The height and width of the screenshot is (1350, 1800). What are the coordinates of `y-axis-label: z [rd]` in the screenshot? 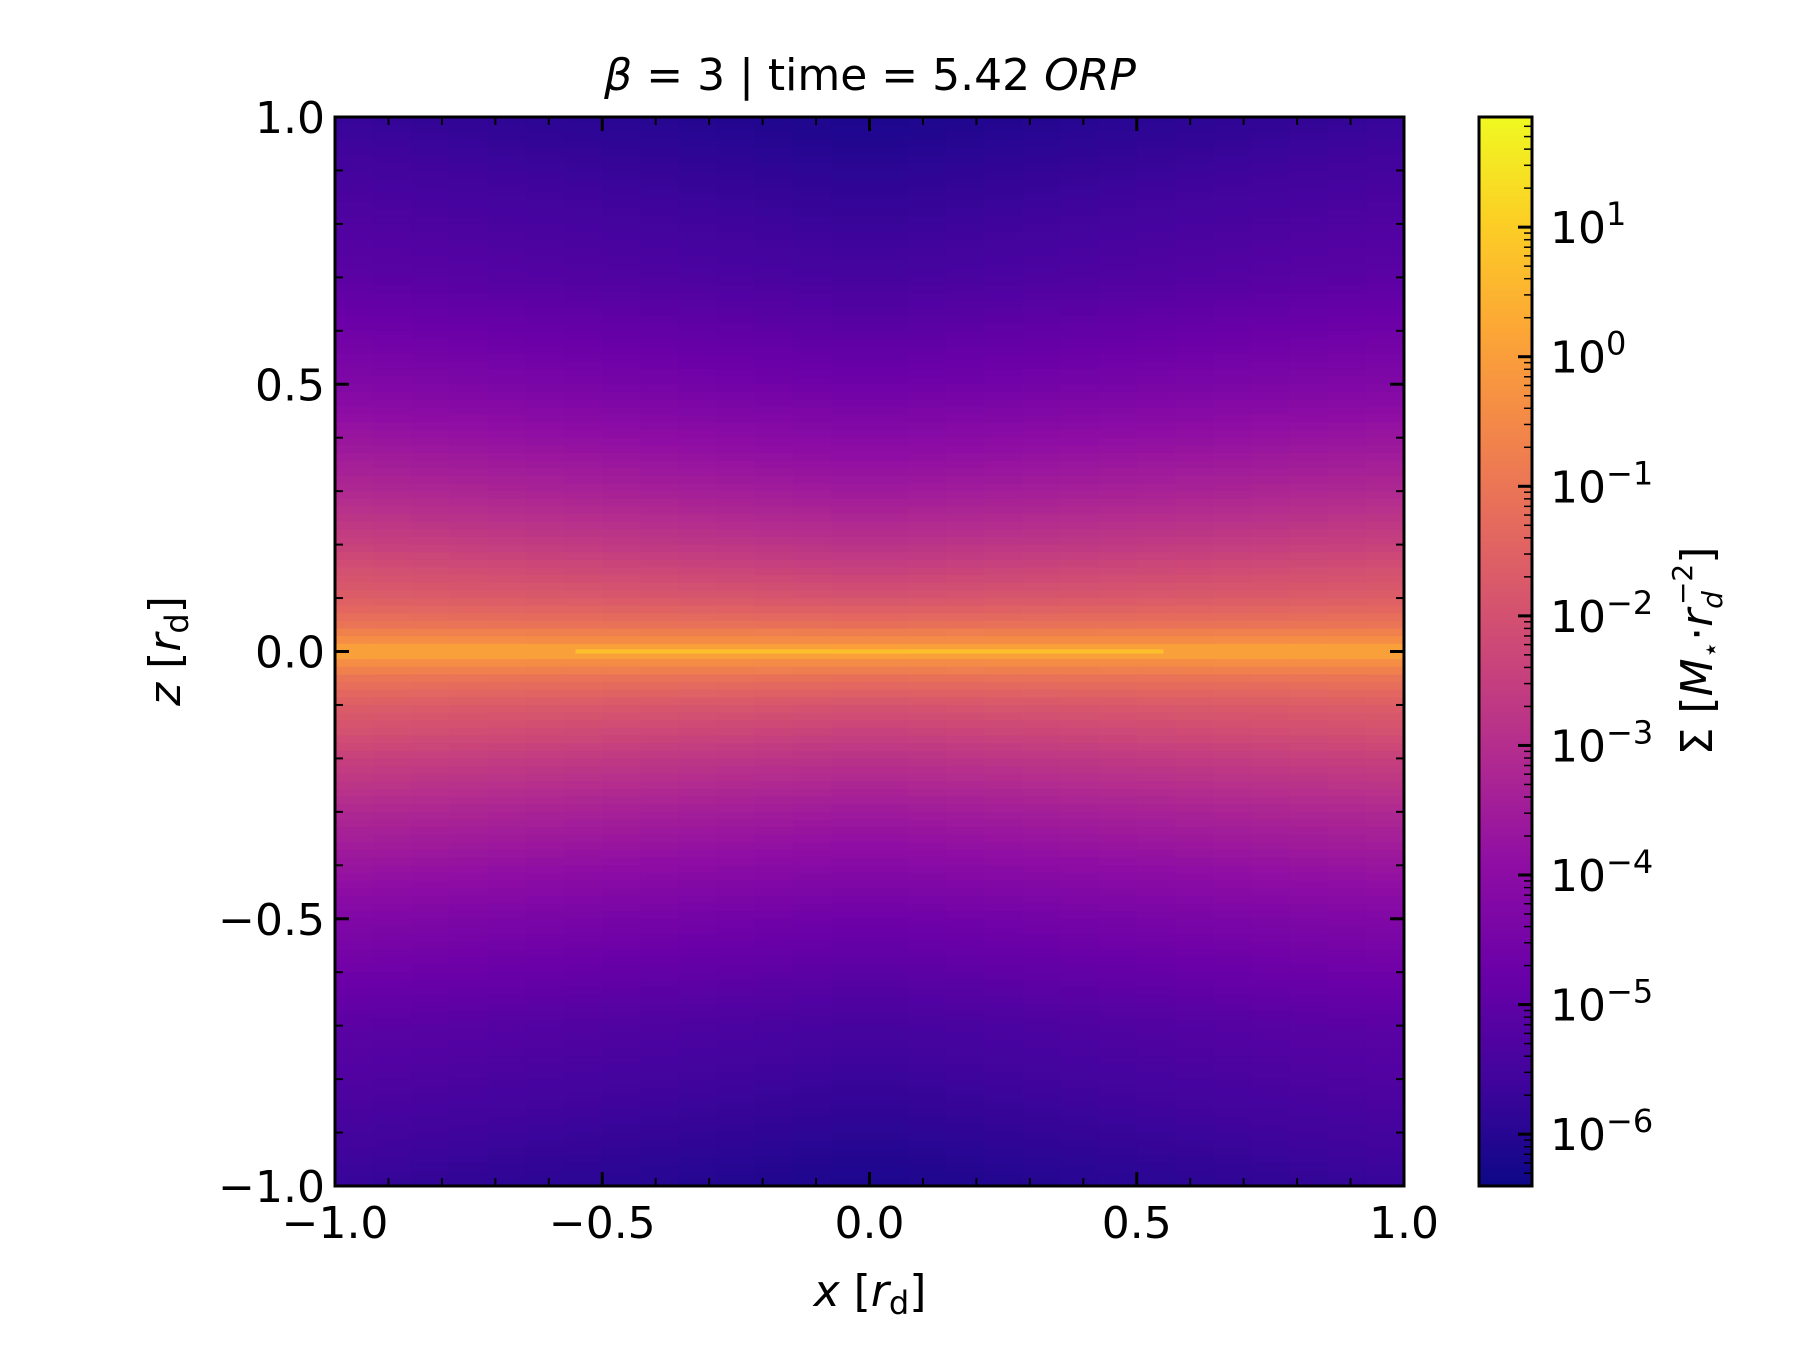 It's located at (168, 651).